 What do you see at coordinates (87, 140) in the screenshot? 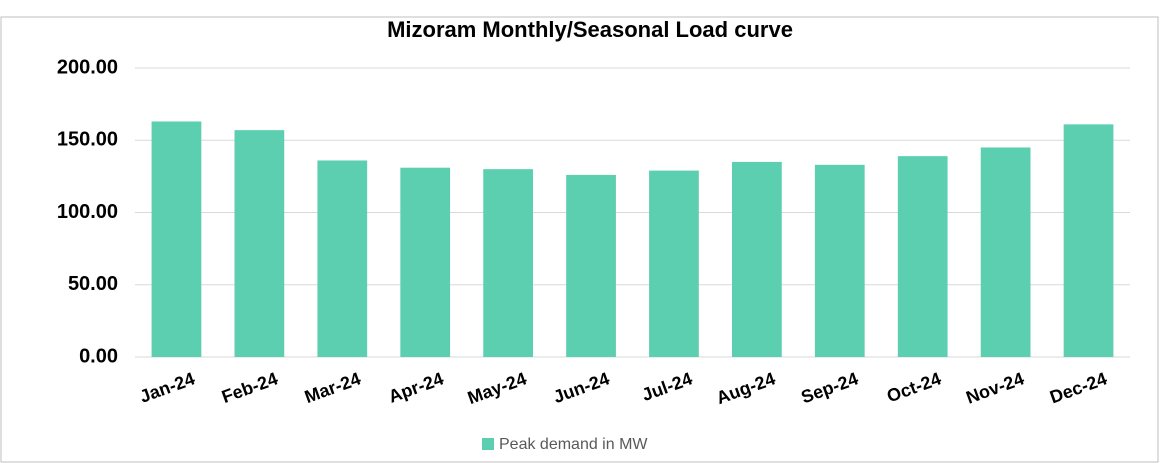
I see `y-tick-label: 150.00` at bounding box center [87, 140].